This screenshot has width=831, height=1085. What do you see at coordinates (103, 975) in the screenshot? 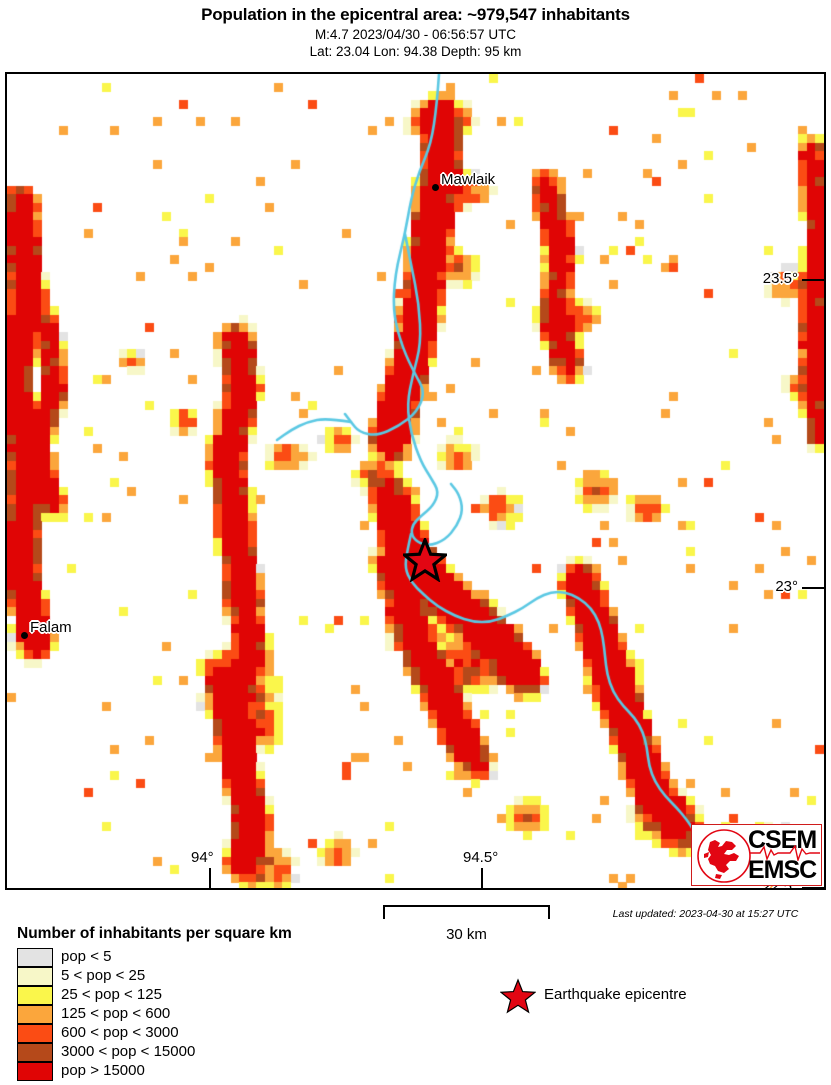
I see `legend-label: 5 < pop < 25` at bounding box center [103, 975].